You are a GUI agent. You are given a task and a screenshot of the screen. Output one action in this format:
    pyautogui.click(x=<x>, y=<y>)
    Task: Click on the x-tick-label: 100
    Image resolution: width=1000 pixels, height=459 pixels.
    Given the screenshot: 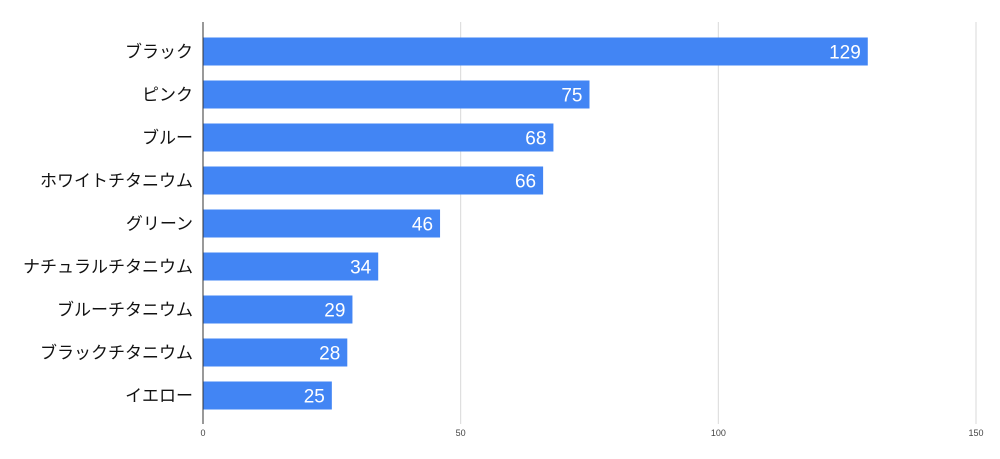 What is the action you would take?
    pyautogui.click(x=718, y=433)
    